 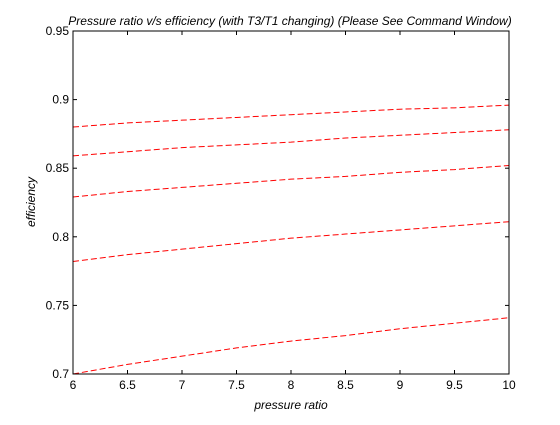 I want to click on x-tick-label: 9, so click(x=400, y=385).